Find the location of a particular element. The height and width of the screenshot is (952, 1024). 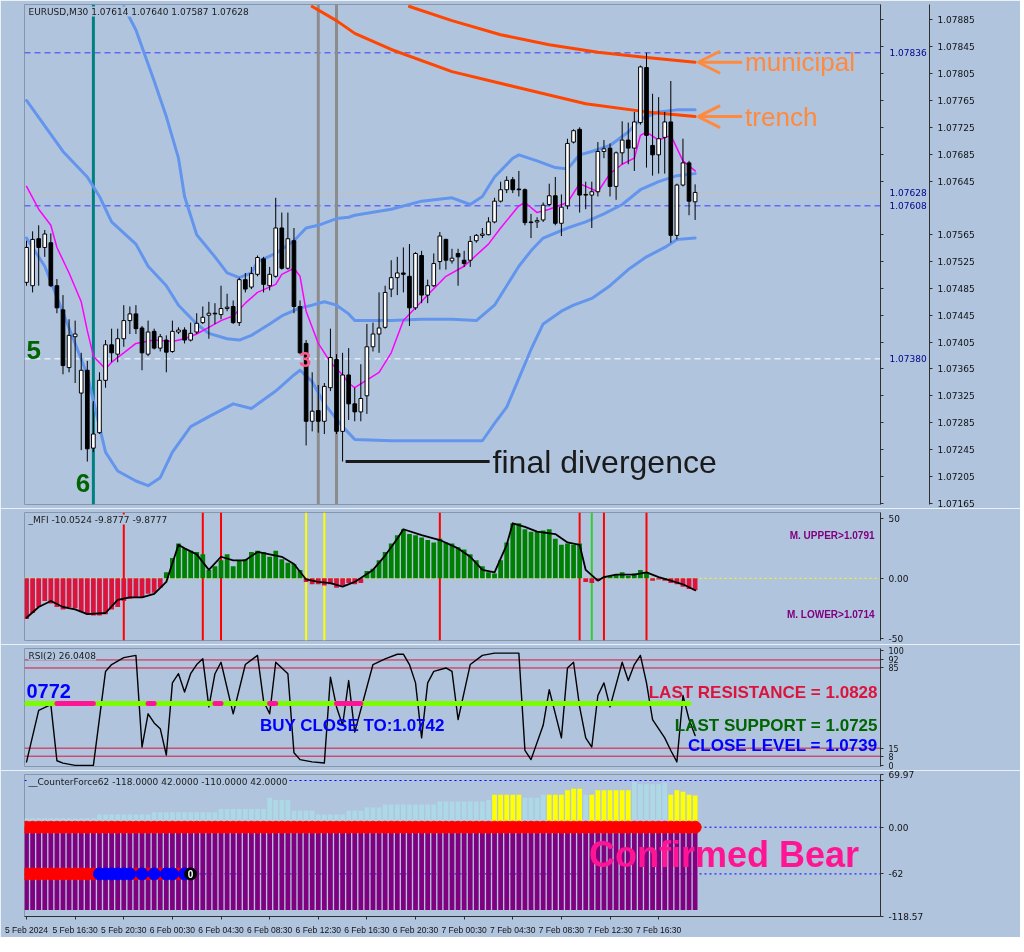

annotation: LAST RESISTANCE = 1.0828 is located at coordinates (763, 692).